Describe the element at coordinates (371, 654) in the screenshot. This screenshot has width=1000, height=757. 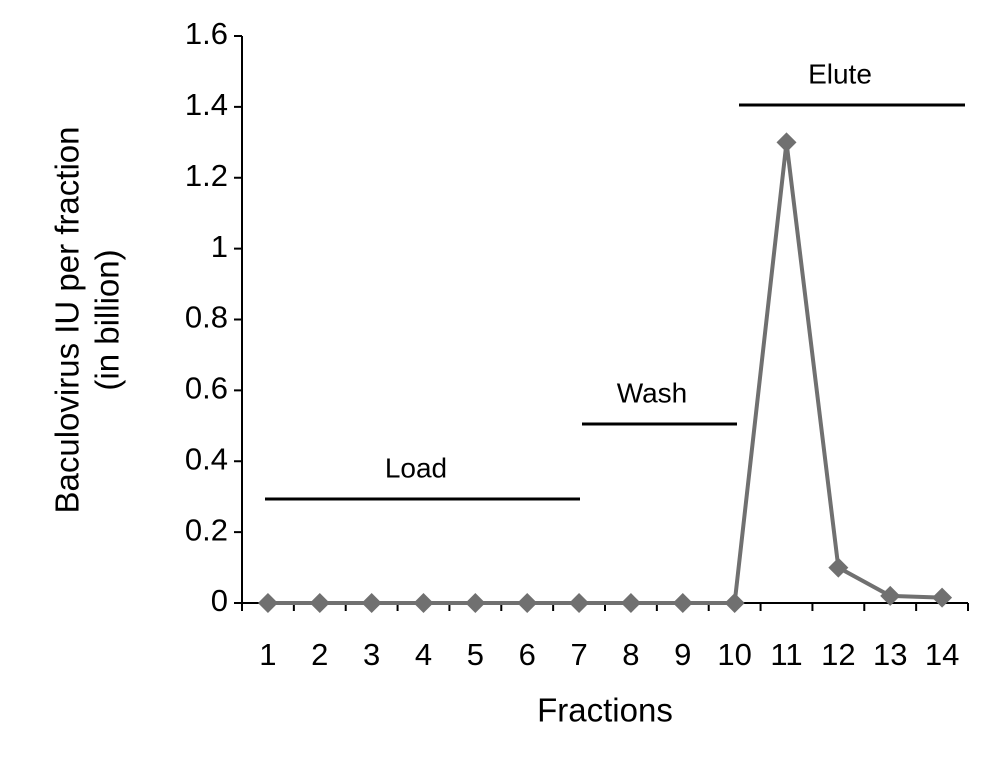
I see `x-tick-label: 3` at that location.